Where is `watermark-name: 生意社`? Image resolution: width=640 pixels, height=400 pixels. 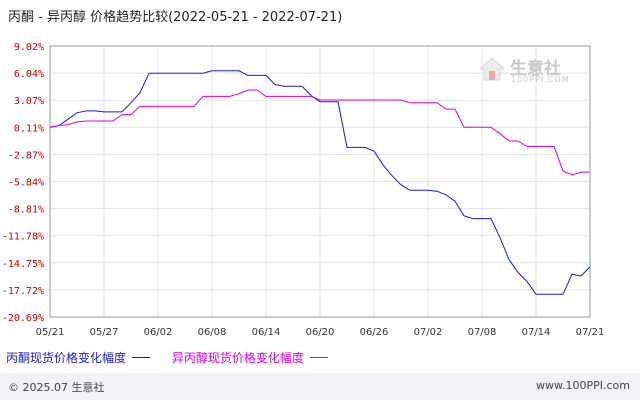 watermark-name: 生意社 is located at coordinates (535, 69).